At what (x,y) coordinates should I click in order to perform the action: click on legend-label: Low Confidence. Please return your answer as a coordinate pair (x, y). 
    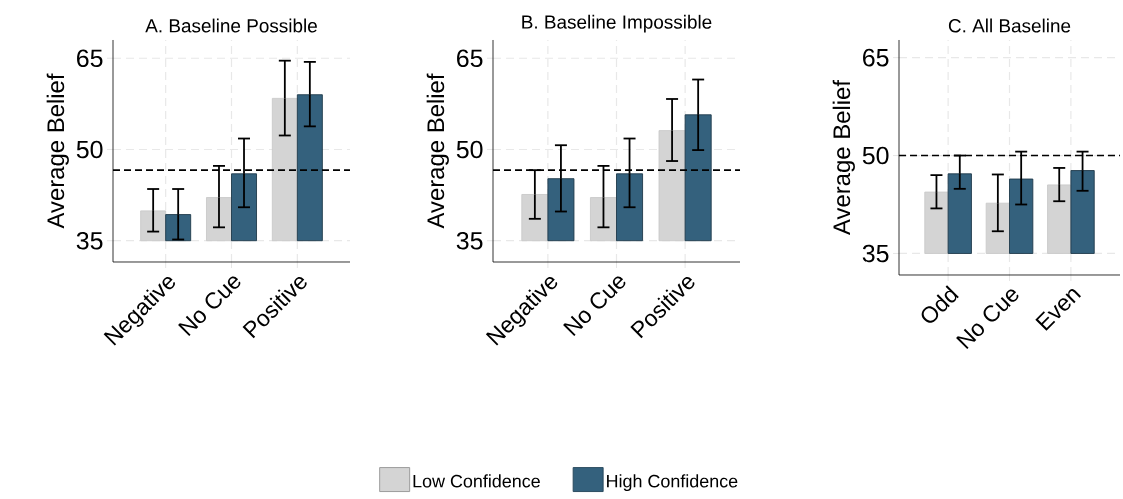
    Looking at the image, I should click on (476, 481).